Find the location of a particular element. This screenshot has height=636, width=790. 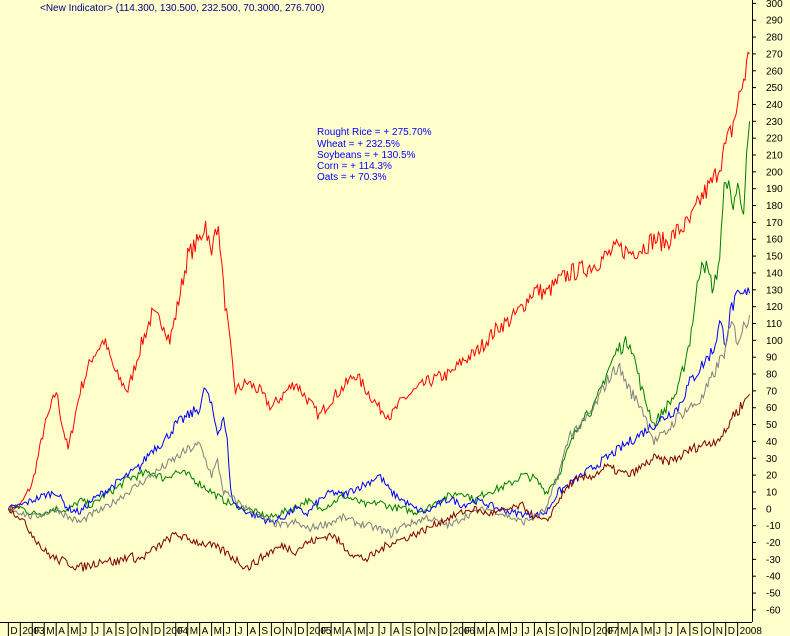

y-tick-label: 240 is located at coordinates (774, 105).